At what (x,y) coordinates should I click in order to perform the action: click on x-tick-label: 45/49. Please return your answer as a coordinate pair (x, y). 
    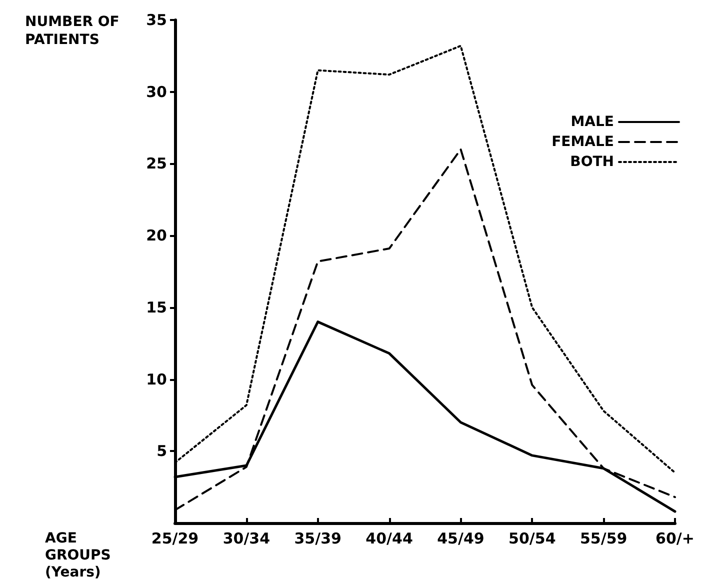
    Looking at the image, I should click on (460, 539).